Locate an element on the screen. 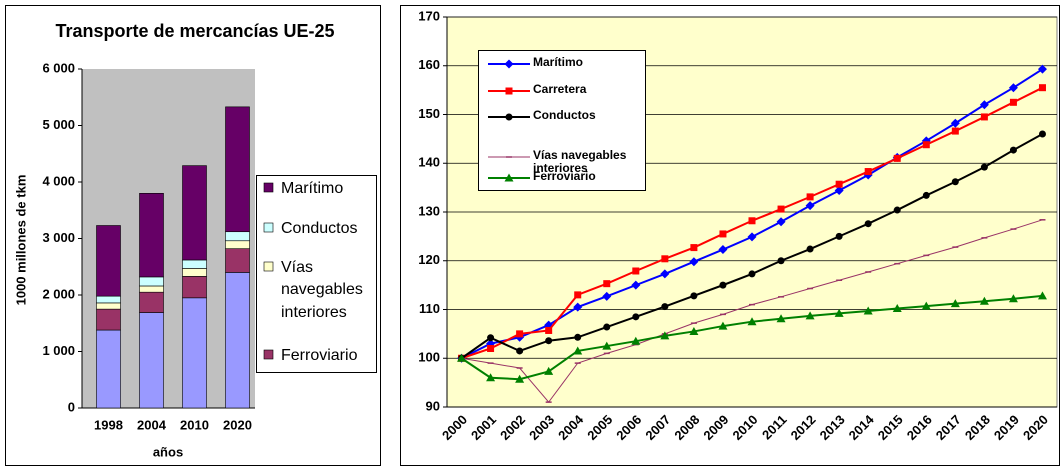  y-tick-label: 140 is located at coordinates (429, 162).